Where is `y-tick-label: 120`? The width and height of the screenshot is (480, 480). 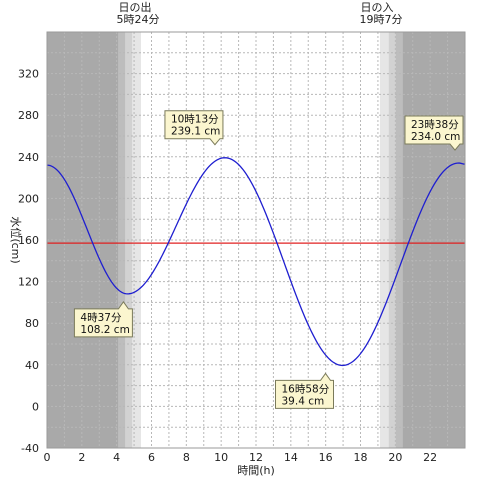
y-tick-label: 120 is located at coordinates (28, 282).